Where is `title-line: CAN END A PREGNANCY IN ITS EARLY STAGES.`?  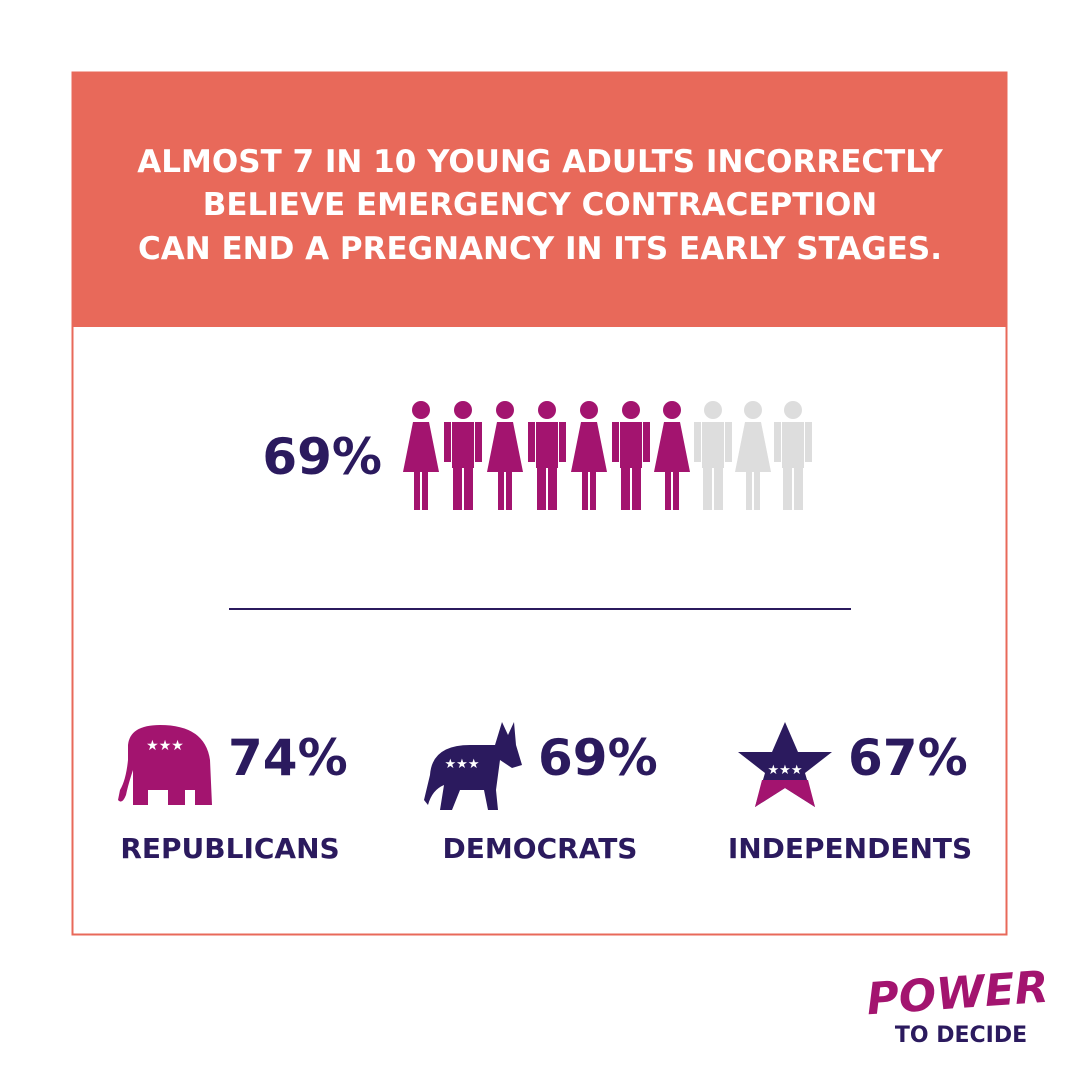
title-line: CAN END A PREGNANCY IN ITS EARLY STAGES. is located at coordinates (540, 249).